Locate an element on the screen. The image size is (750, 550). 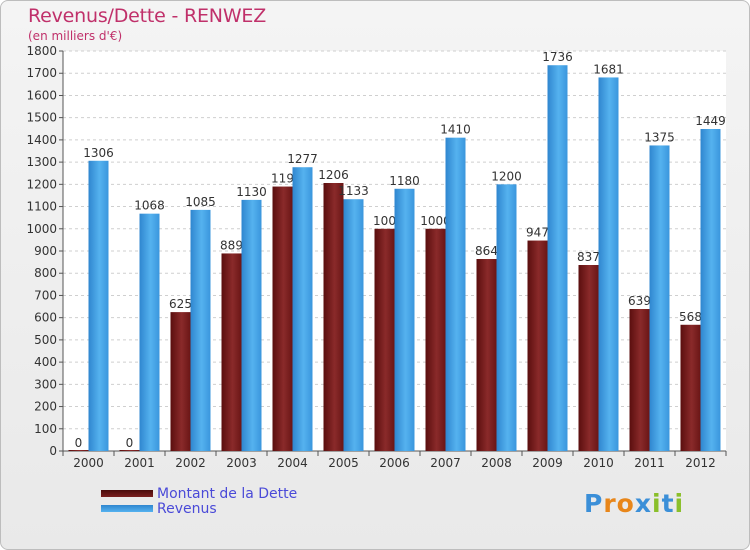
bar-revenue-label: 1200 is located at coordinates (506, 176).